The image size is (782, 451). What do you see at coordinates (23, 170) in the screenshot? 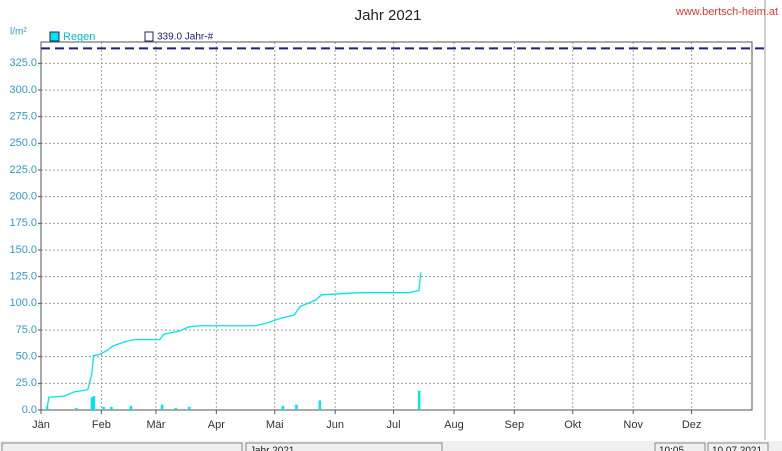
I see `y-tick-label: 225.0` at bounding box center [23, 170].